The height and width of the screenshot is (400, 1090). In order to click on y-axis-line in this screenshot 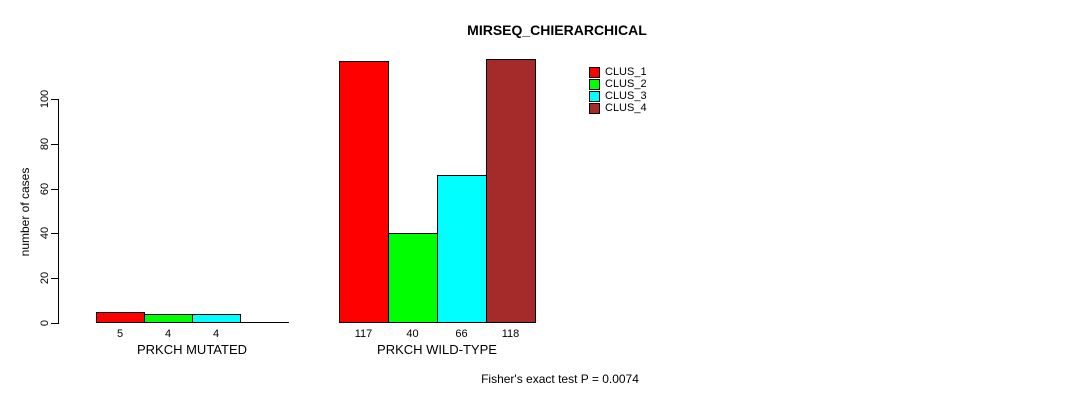, I will do `click(58, 211)`.